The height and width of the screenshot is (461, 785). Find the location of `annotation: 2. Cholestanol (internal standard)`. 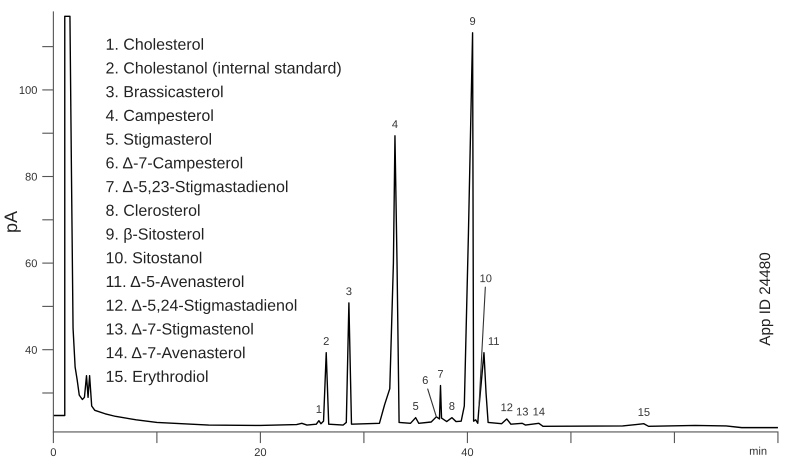

annotation: 2. Cholestanol (internal standard) is located at coordinates (223, 69).